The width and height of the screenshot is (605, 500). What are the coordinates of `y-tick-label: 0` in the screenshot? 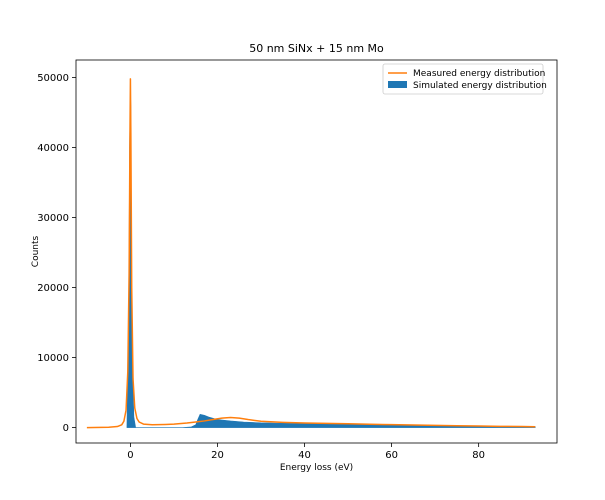 It's located at (66, 428).